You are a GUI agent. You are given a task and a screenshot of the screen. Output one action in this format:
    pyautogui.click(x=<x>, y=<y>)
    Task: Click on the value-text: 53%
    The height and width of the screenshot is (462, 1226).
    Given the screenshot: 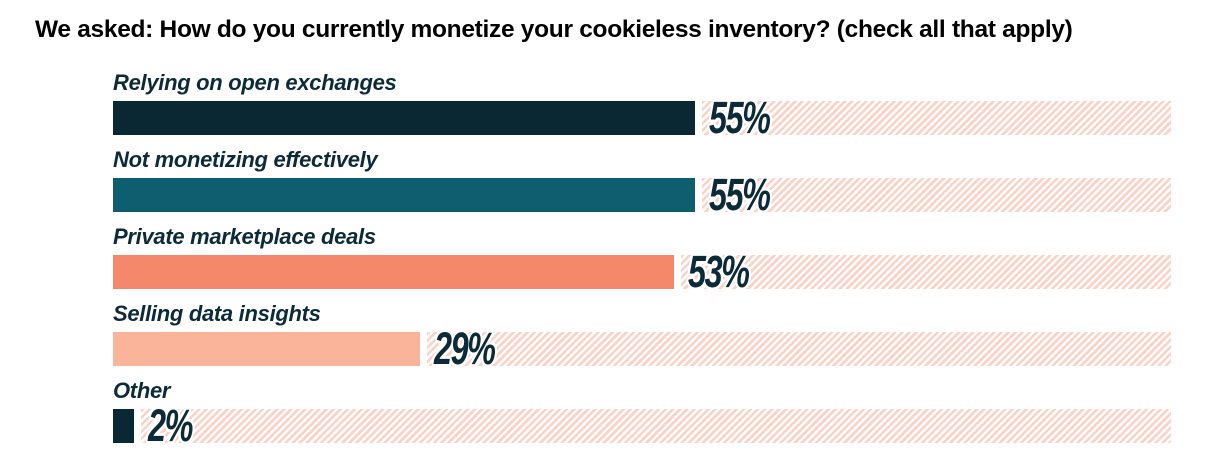 What is the action you would take?
    pyautogui.click(x=718, y=271)
    